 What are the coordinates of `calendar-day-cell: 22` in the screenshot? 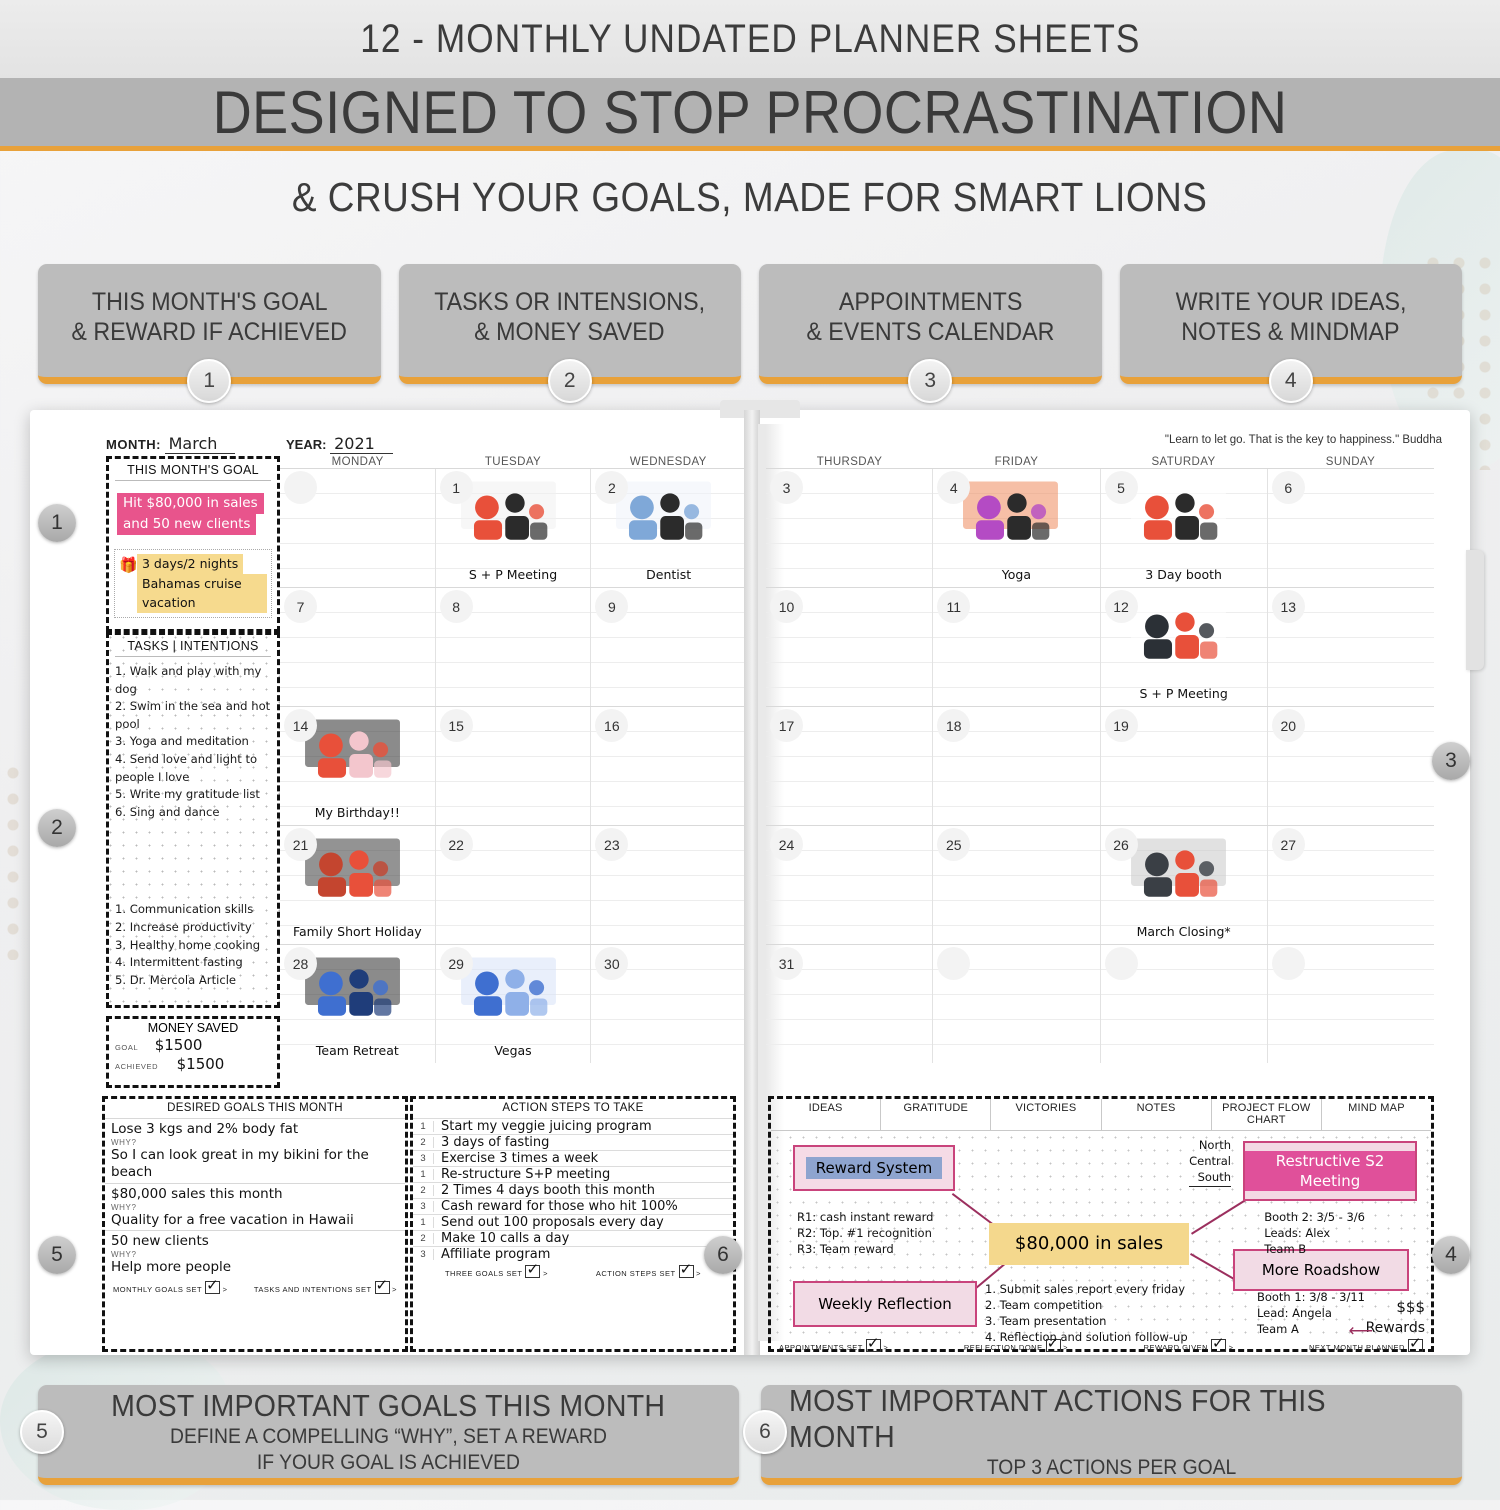 It's located at (513, 885).